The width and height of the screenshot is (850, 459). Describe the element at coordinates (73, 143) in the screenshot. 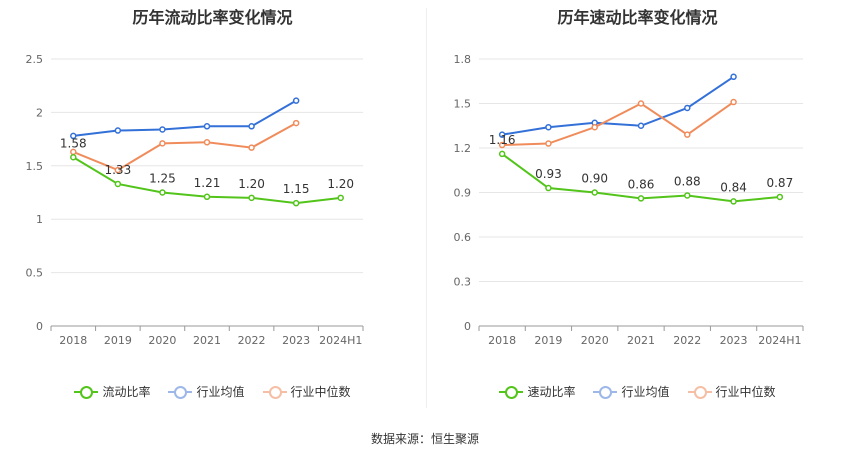

I see `data-label: 1.58` at that location.